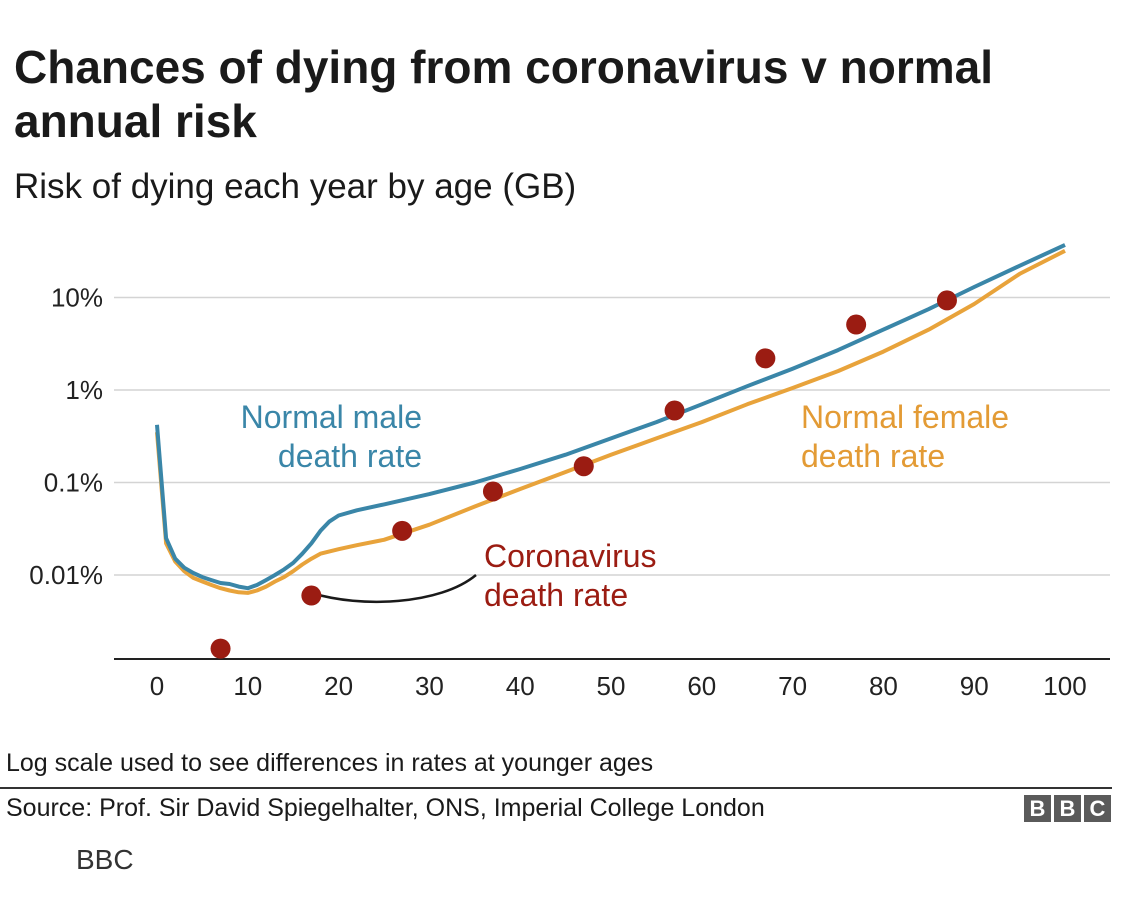  Describe the element at coordinates (611, 686) in the screenshot. I see `x-tick-label: 50` at that location.